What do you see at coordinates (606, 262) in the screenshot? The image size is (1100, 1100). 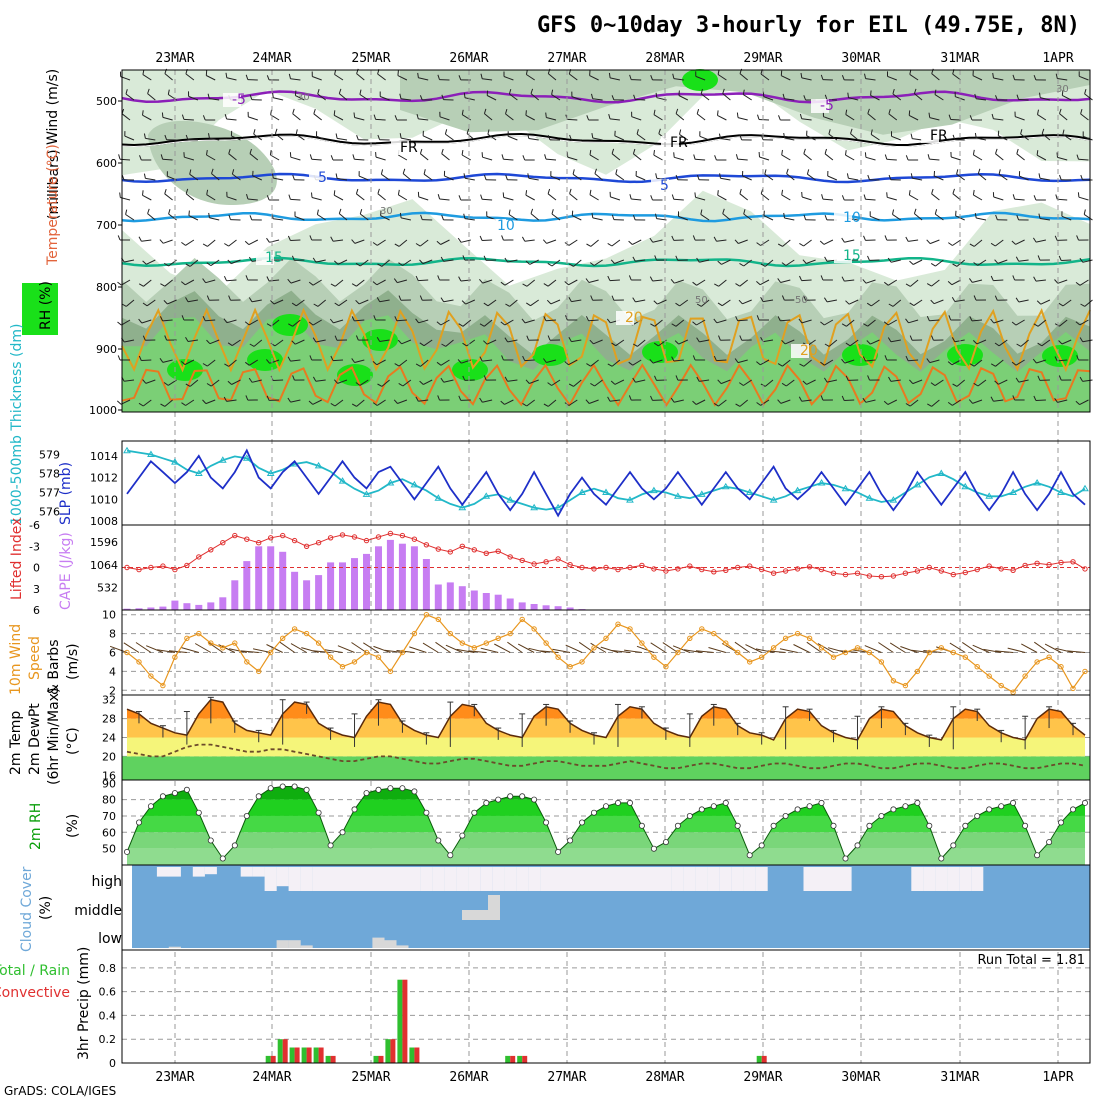 I see `contour-pos15` at bounding box center [606, 262].